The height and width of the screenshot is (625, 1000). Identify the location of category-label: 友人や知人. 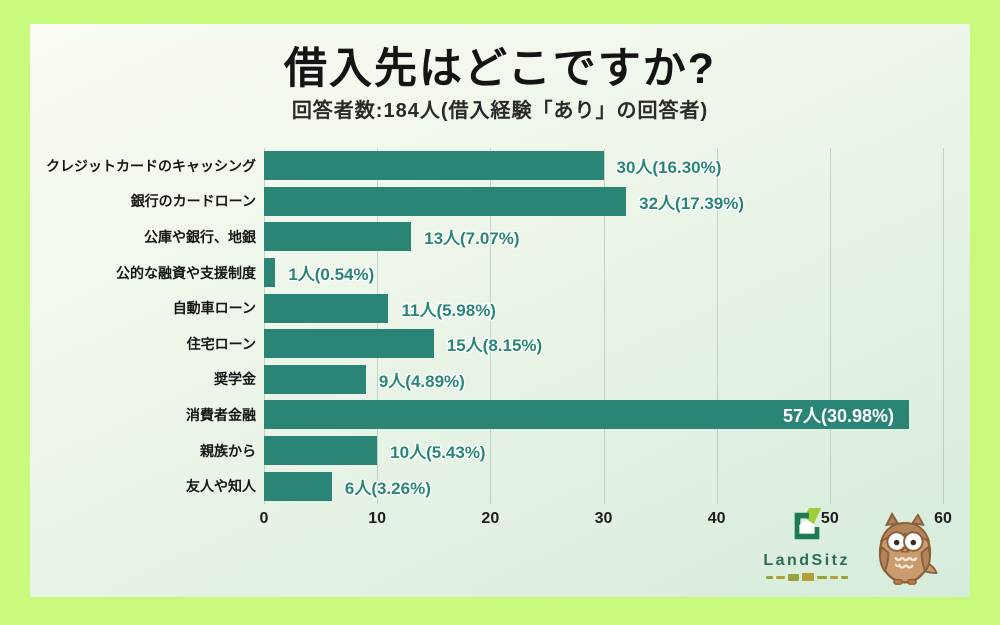
(221, 486).